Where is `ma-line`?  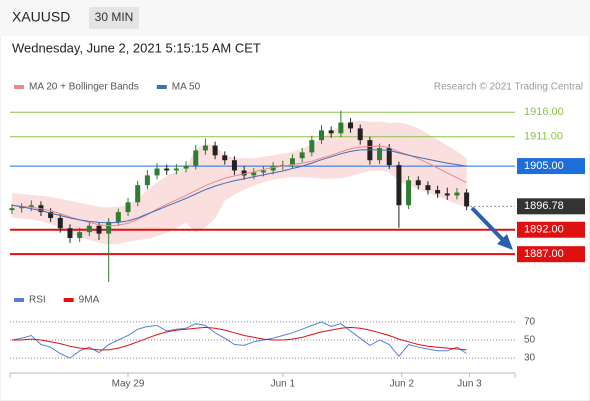 ma-line is located at coordinates (239, 186).